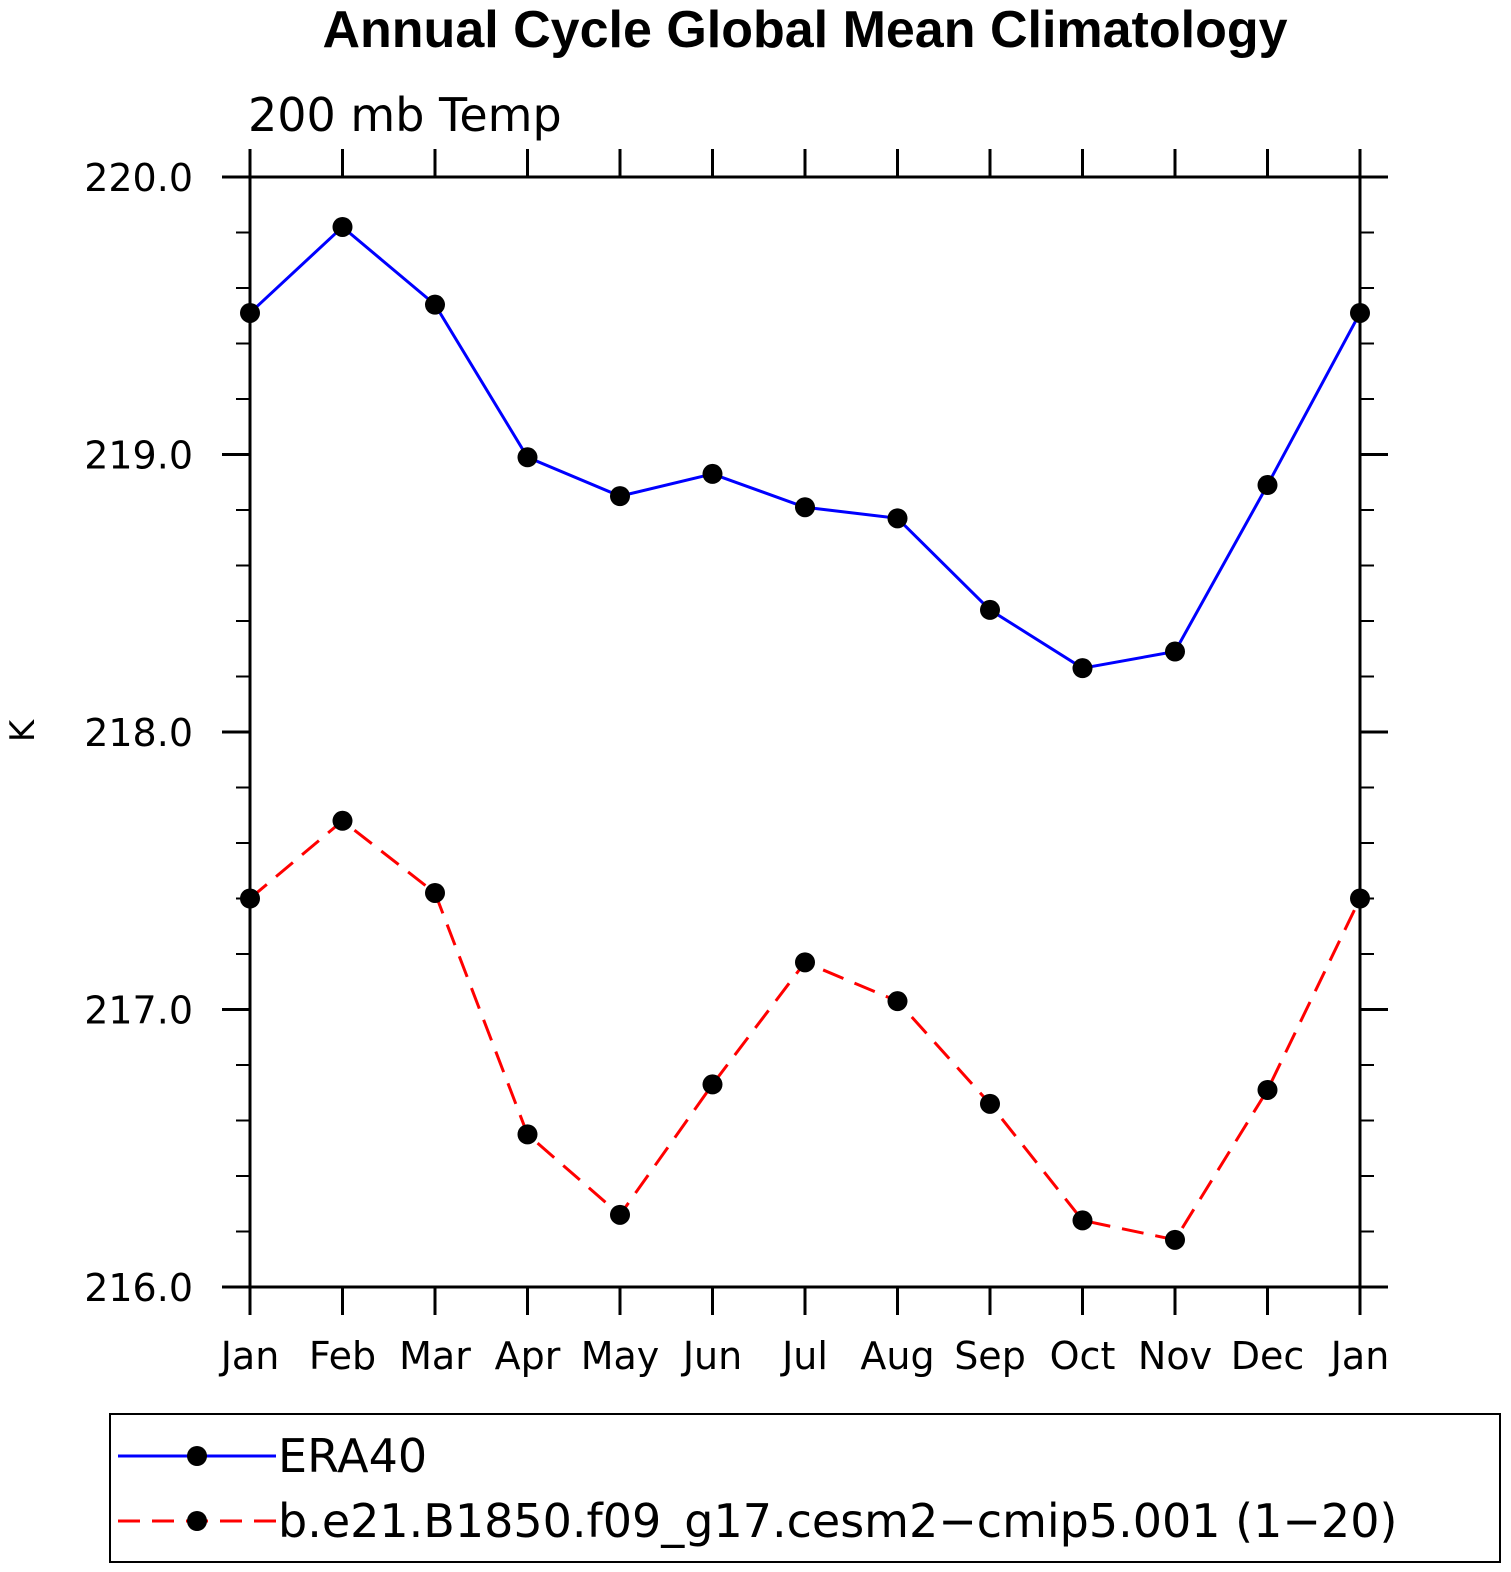 The height and width of the screenshot is (1572, 1511). I want to click on x-tick-label: Jun, so click(711, 1356).